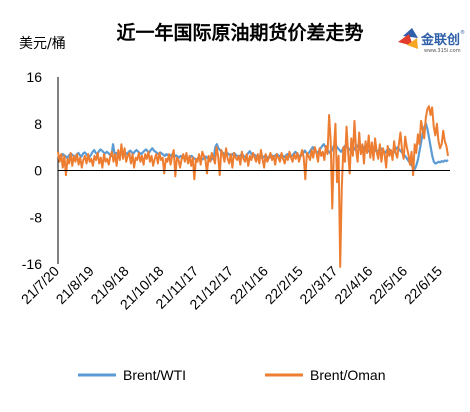 This screenshot has width=470, height=412. Describe the element at coordinates (249, 285) in the screenshot. I see `x-tick-label: 22/1/16` at that location.